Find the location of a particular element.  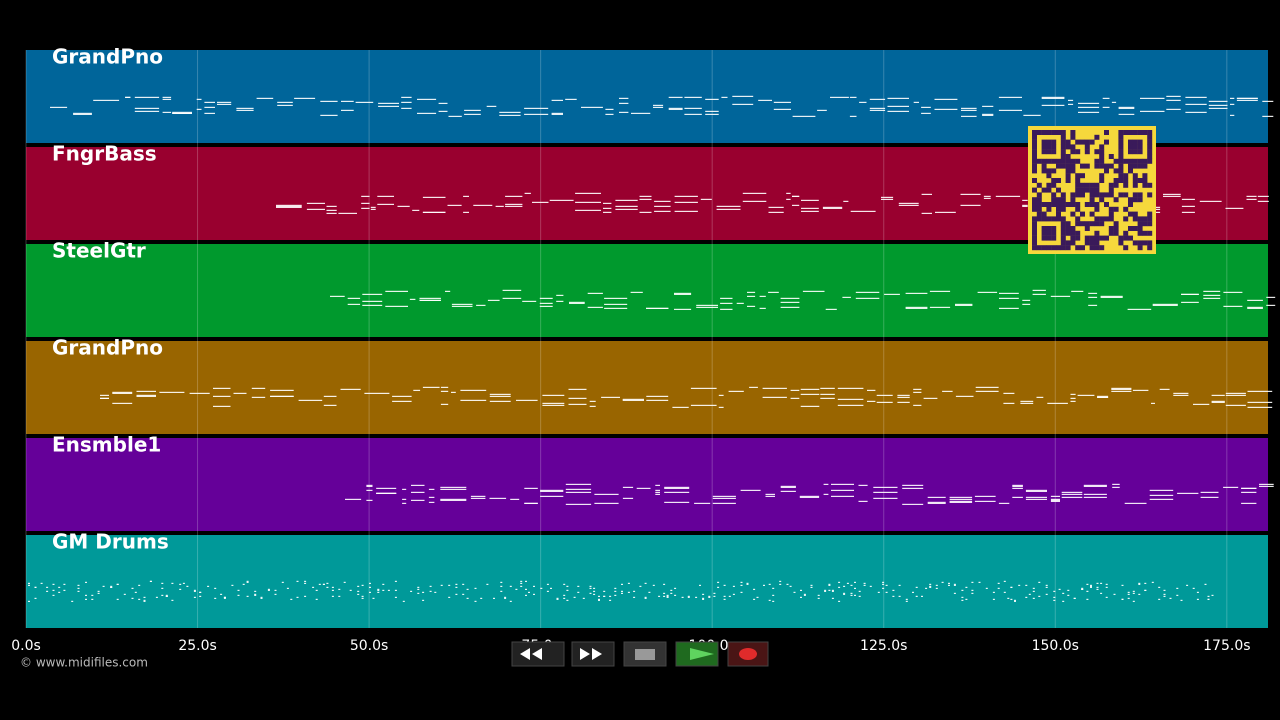

play-button is located at coordinates (697, 654).